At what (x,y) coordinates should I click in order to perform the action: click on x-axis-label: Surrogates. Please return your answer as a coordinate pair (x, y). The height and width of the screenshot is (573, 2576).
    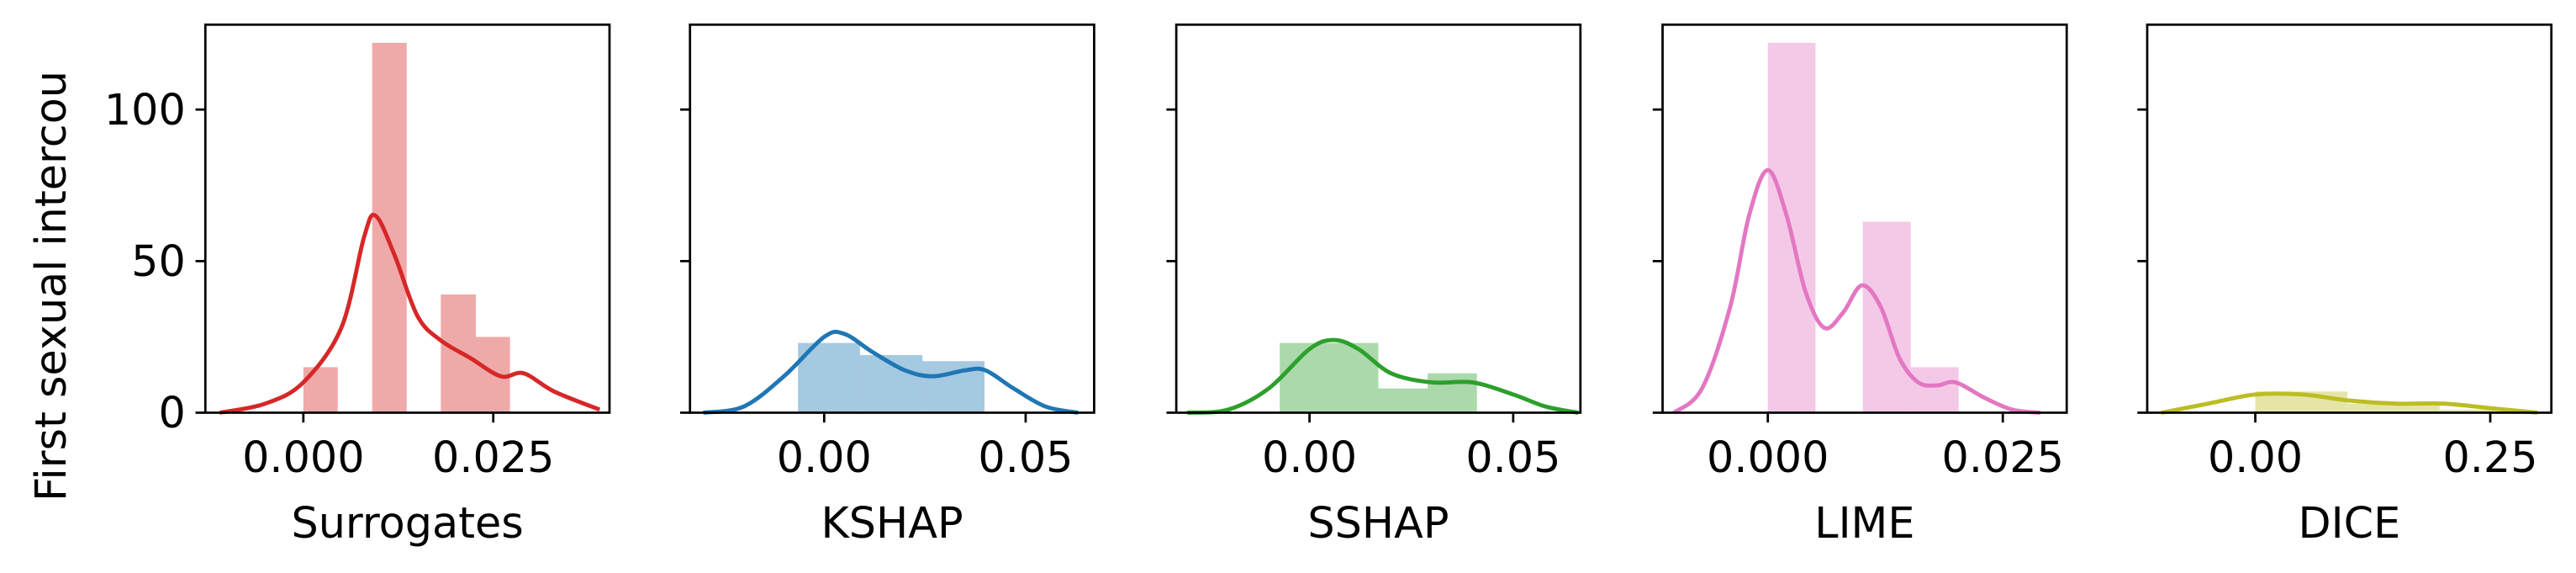
    Looking at the image, I should click on (407, 523).